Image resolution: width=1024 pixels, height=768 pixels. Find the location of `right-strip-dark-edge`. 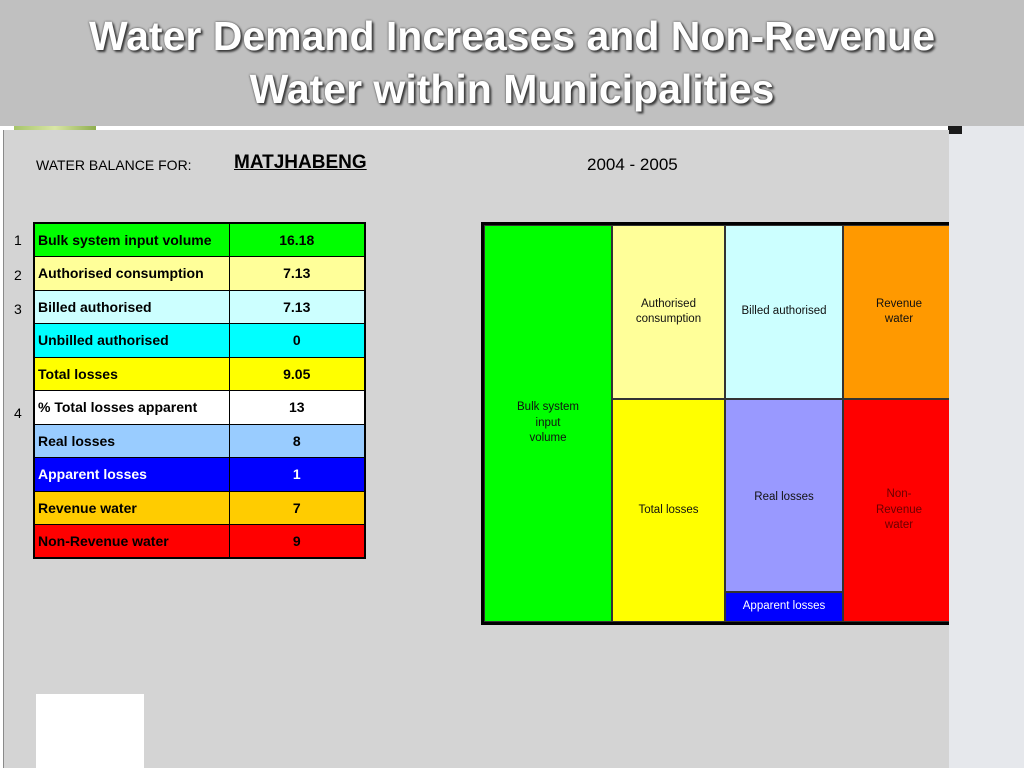

right-strip-dark-edge is located at coordinates (955, 130).